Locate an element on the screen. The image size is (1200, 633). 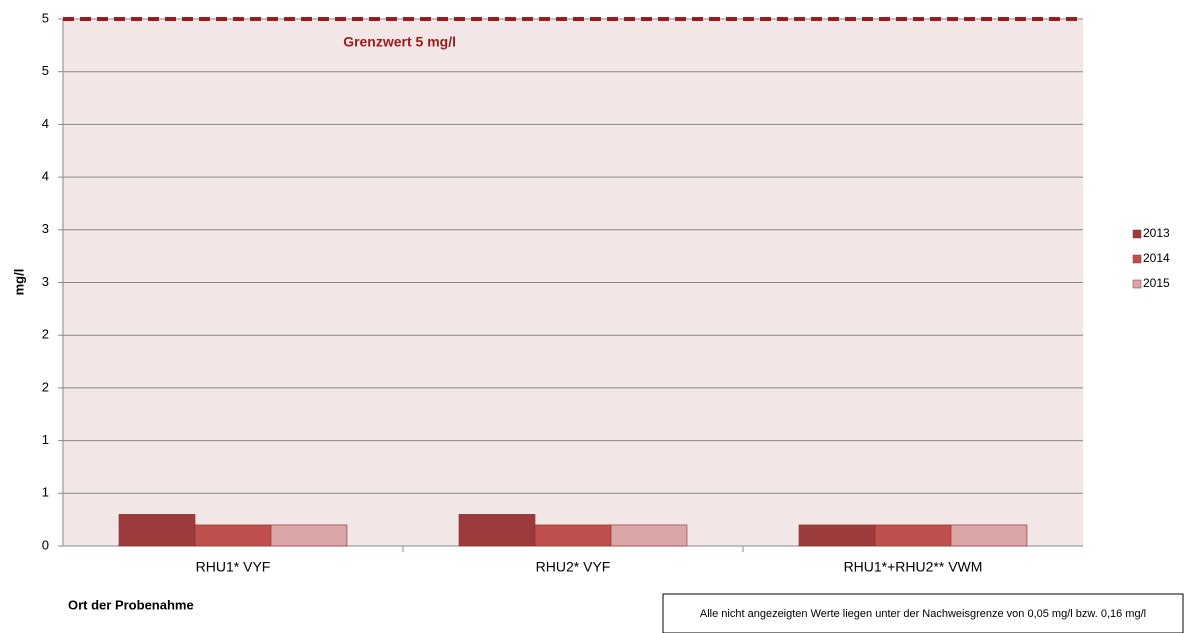
threshold-label: Grenzwert 5 mg/l is located at coordinates (399, 42).